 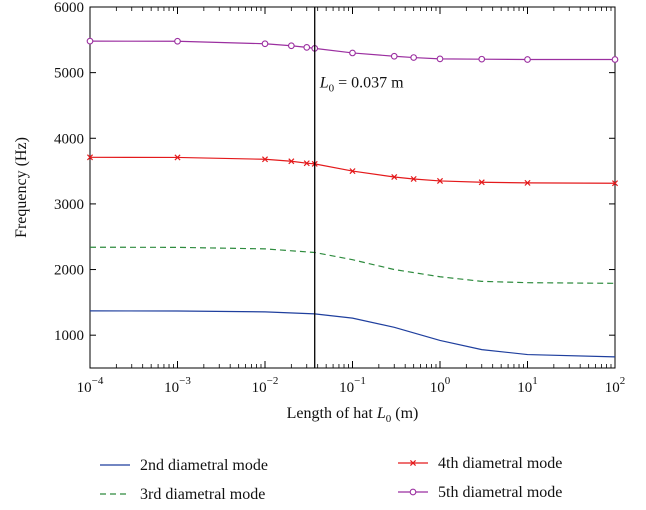 What do you see at coordinates (440, 385) in the screenshot?
I see `x-tick-label: 10⁰` at bounding box center [440, 385].